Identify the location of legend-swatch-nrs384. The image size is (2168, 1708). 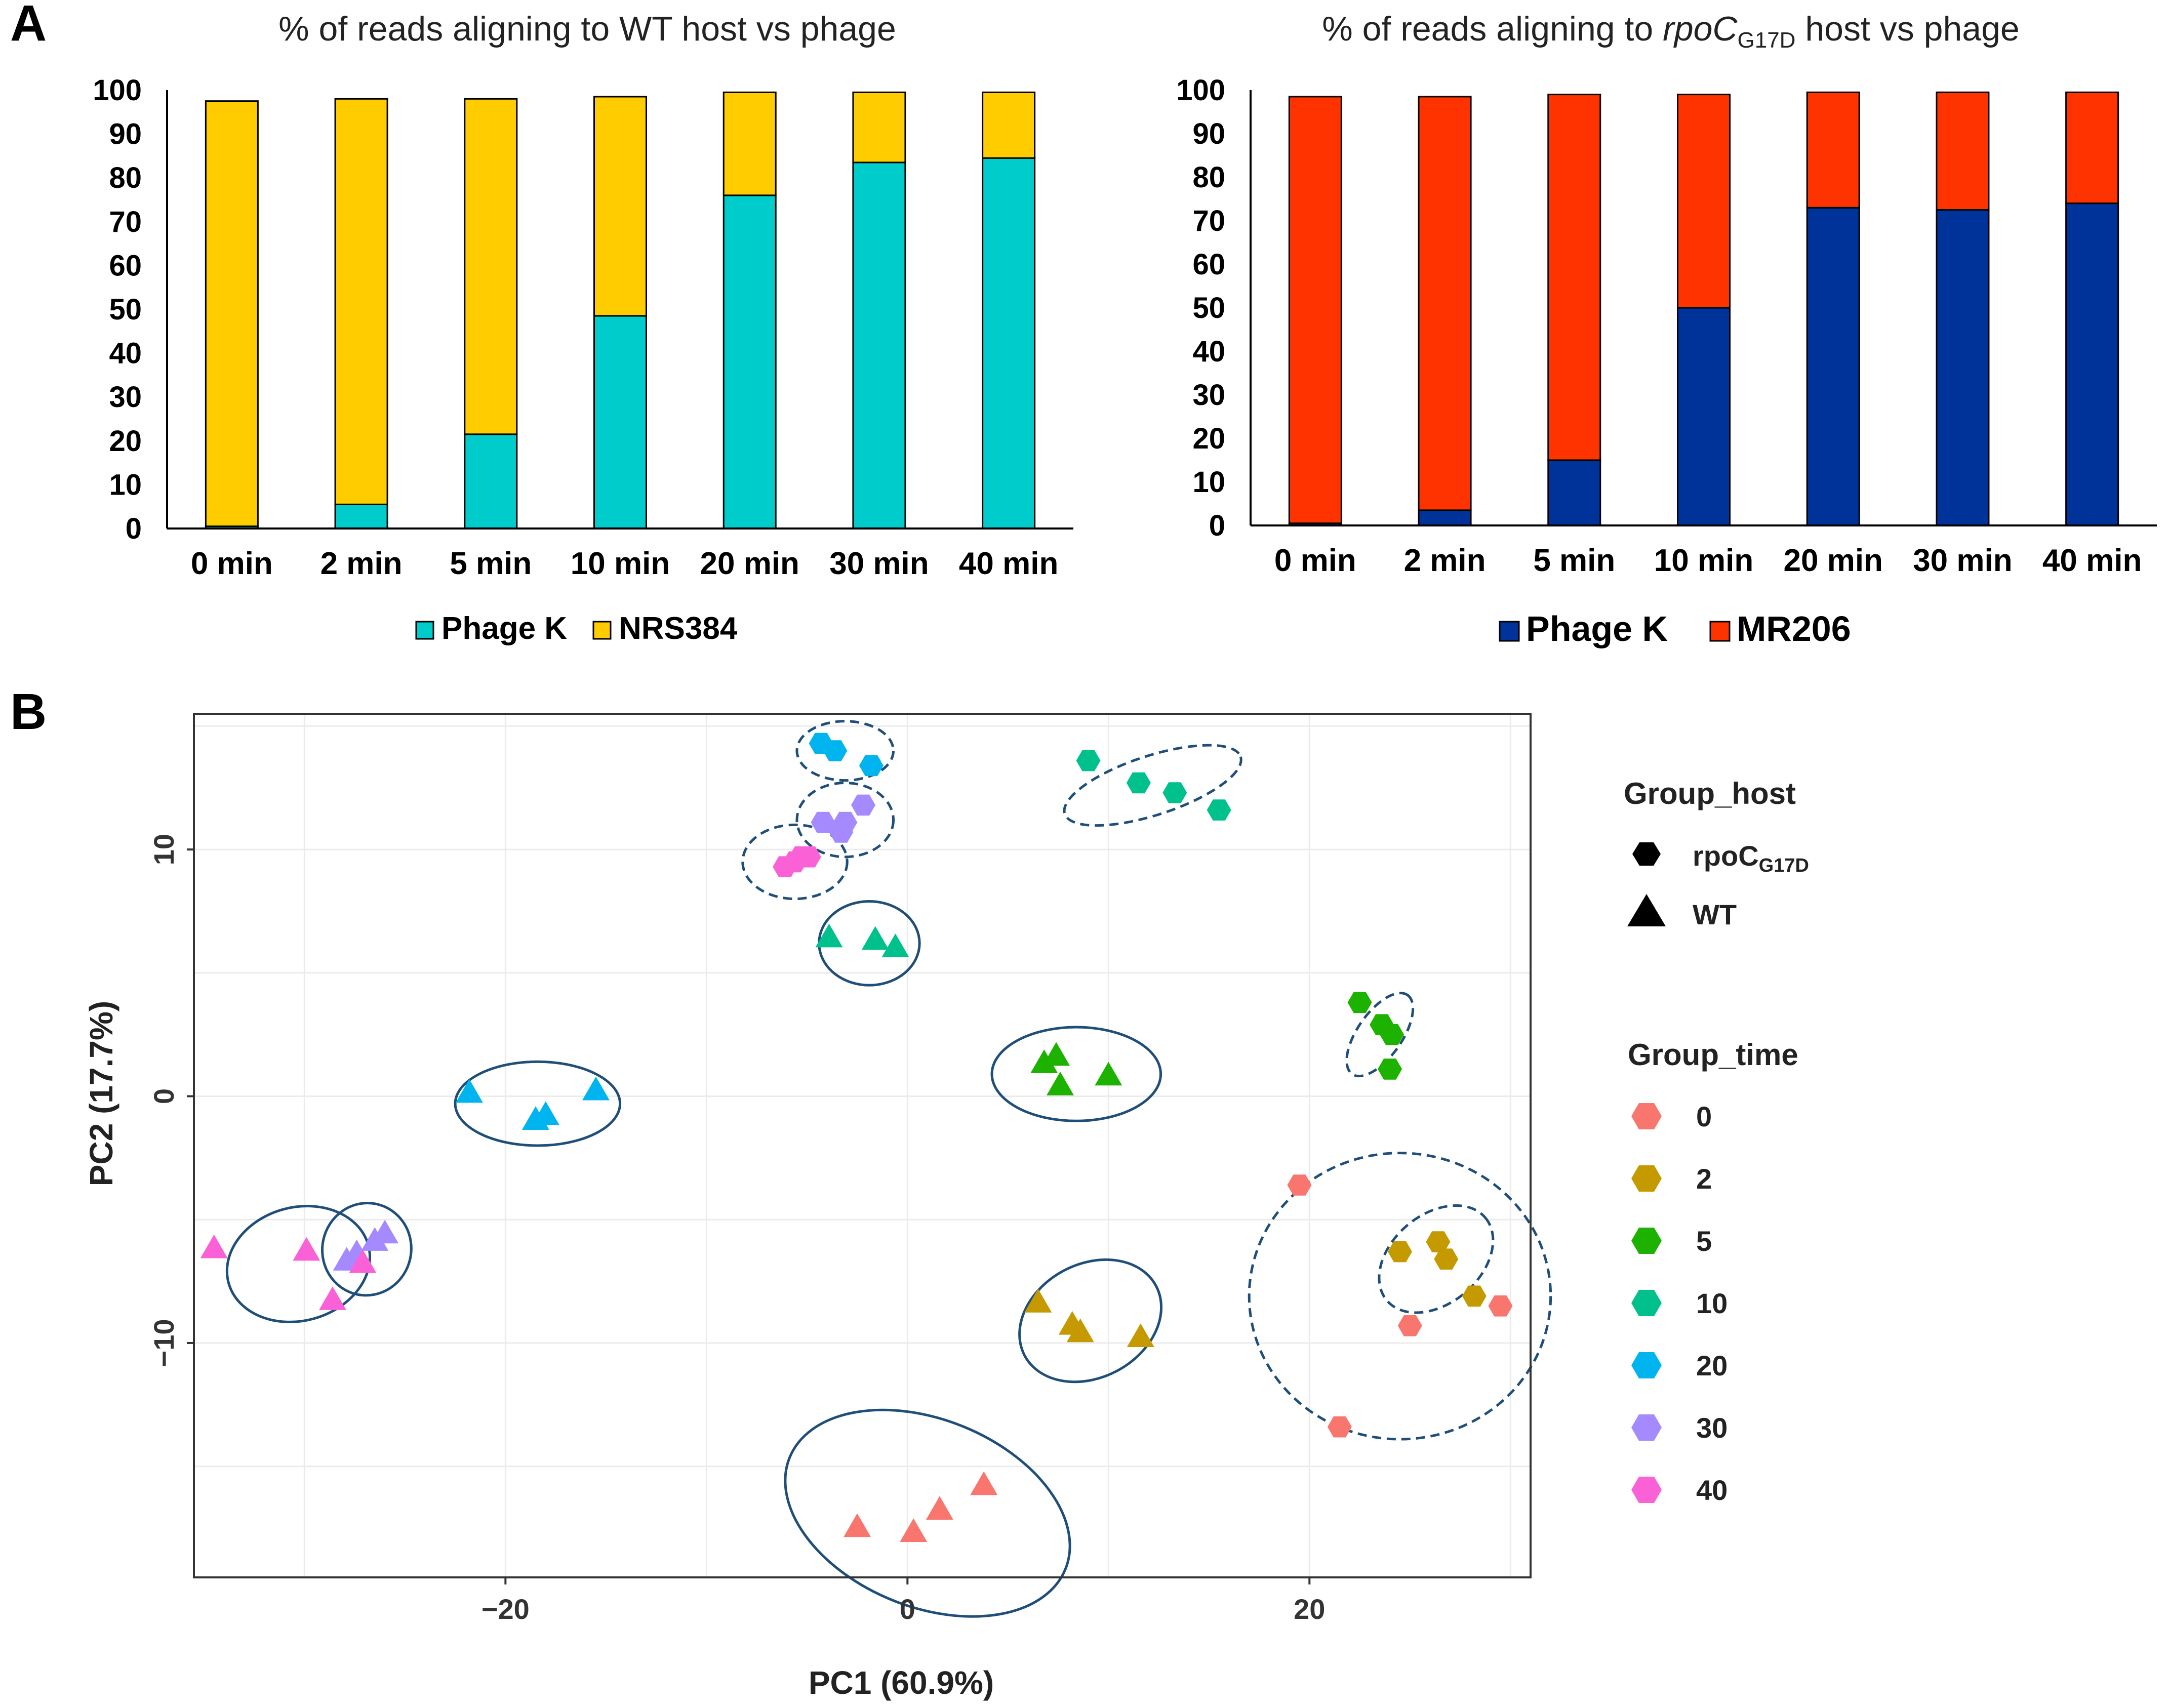
(602, 630).